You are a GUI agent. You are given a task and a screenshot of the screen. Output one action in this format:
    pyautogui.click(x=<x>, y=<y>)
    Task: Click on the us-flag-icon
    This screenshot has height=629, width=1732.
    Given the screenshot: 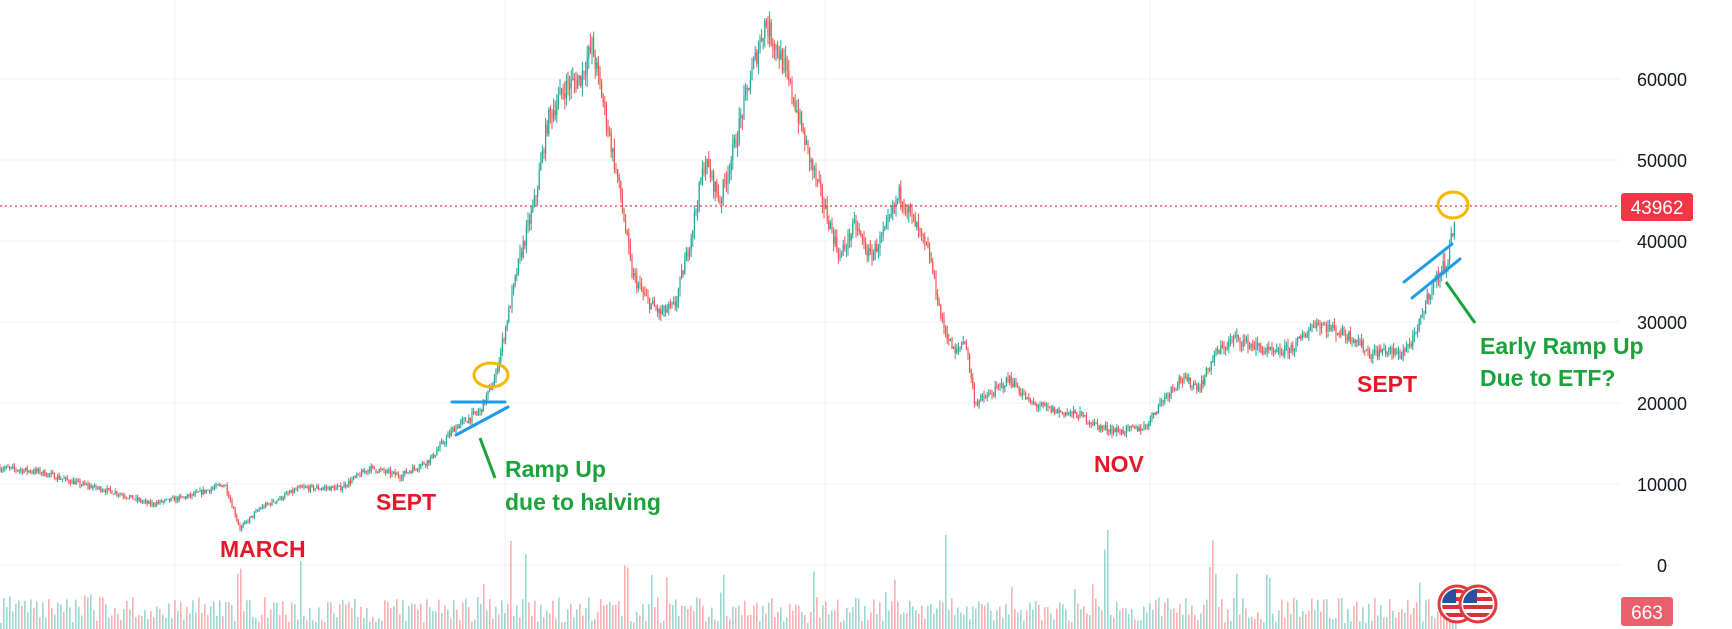 What is the action you would take?
    pyautogui.click(x=1478, y=604)
    